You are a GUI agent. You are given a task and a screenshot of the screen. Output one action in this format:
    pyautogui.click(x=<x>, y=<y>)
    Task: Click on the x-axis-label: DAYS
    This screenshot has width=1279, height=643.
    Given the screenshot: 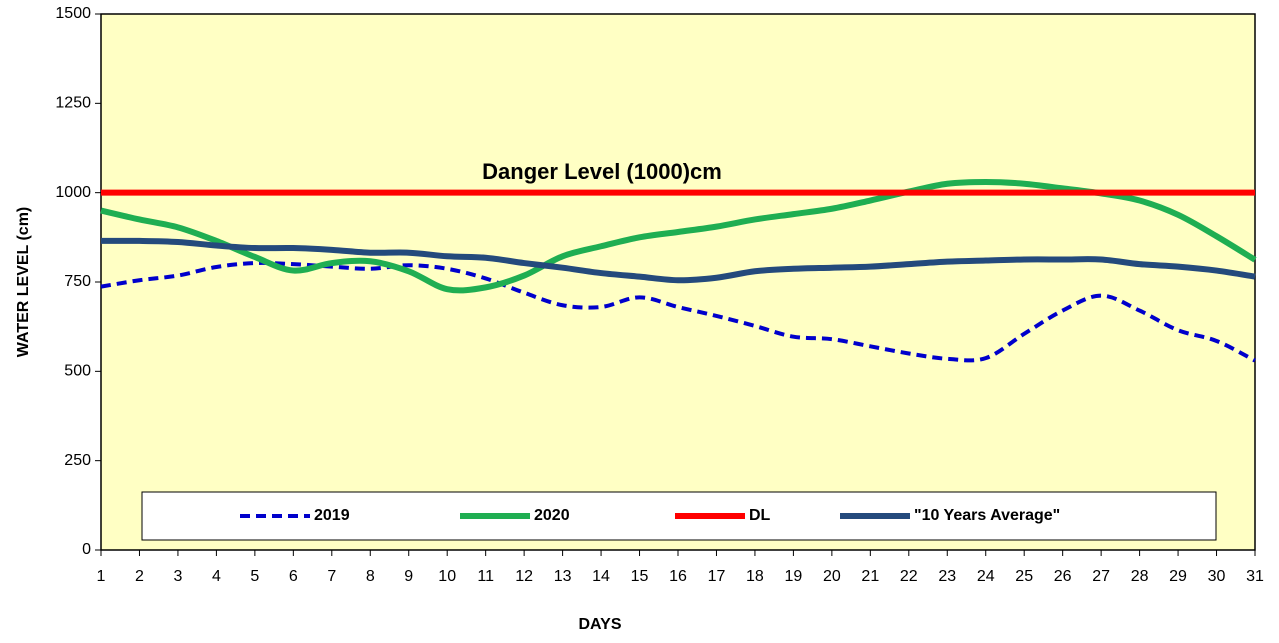 What is the action you would take?
    pyautogui.click(x=600, y=624)
    